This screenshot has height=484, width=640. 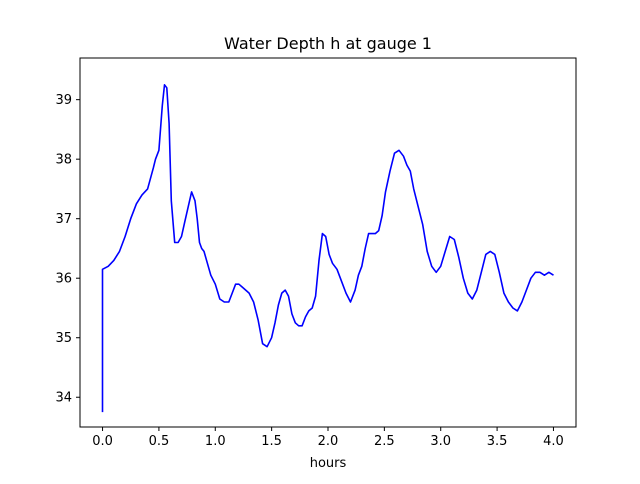 I want to click on chart-title: Water Depth h at gauge 1, so click(x=328, y=43).